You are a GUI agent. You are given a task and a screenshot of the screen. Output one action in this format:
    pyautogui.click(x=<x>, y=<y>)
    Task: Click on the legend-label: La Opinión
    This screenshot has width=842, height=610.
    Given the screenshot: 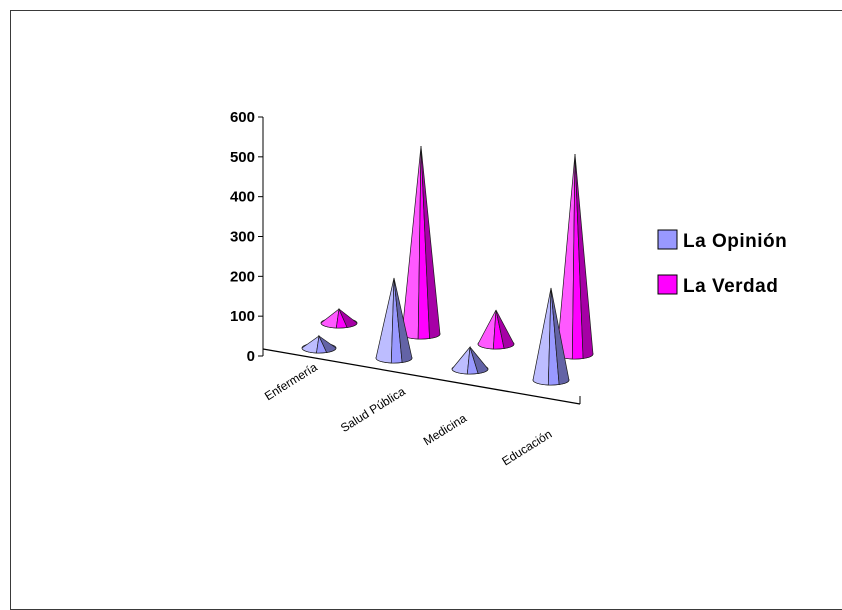 What is the action you would take?
    pyautogui.click(x=735, y=241)
    